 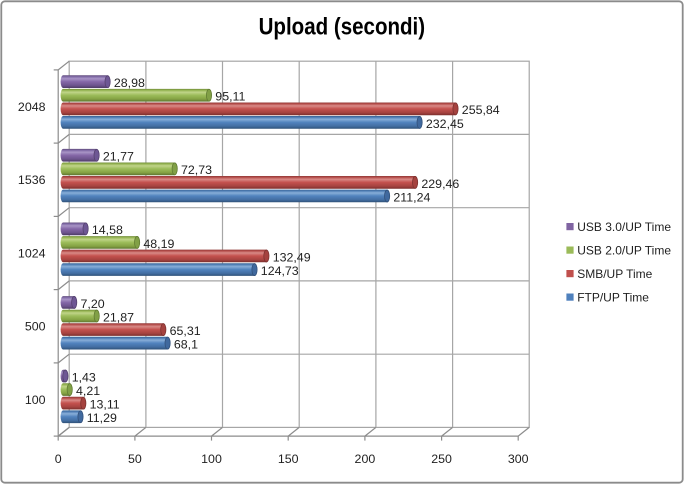 What do you see at coordinates (280, 271) in the screenshot?
I see `svg-text: 124,73` at bounding box center [280, 271].